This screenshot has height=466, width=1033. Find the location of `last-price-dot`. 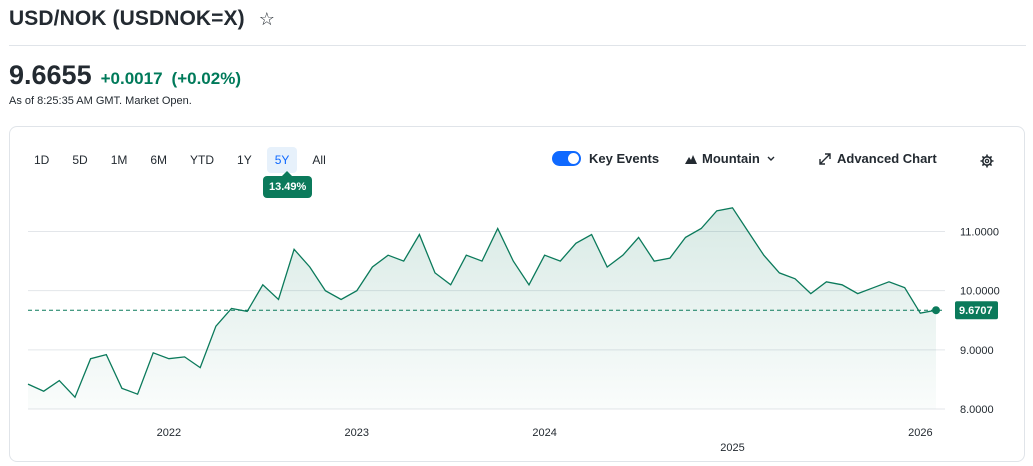

last-price-dot is located at coordinates (936, 310).